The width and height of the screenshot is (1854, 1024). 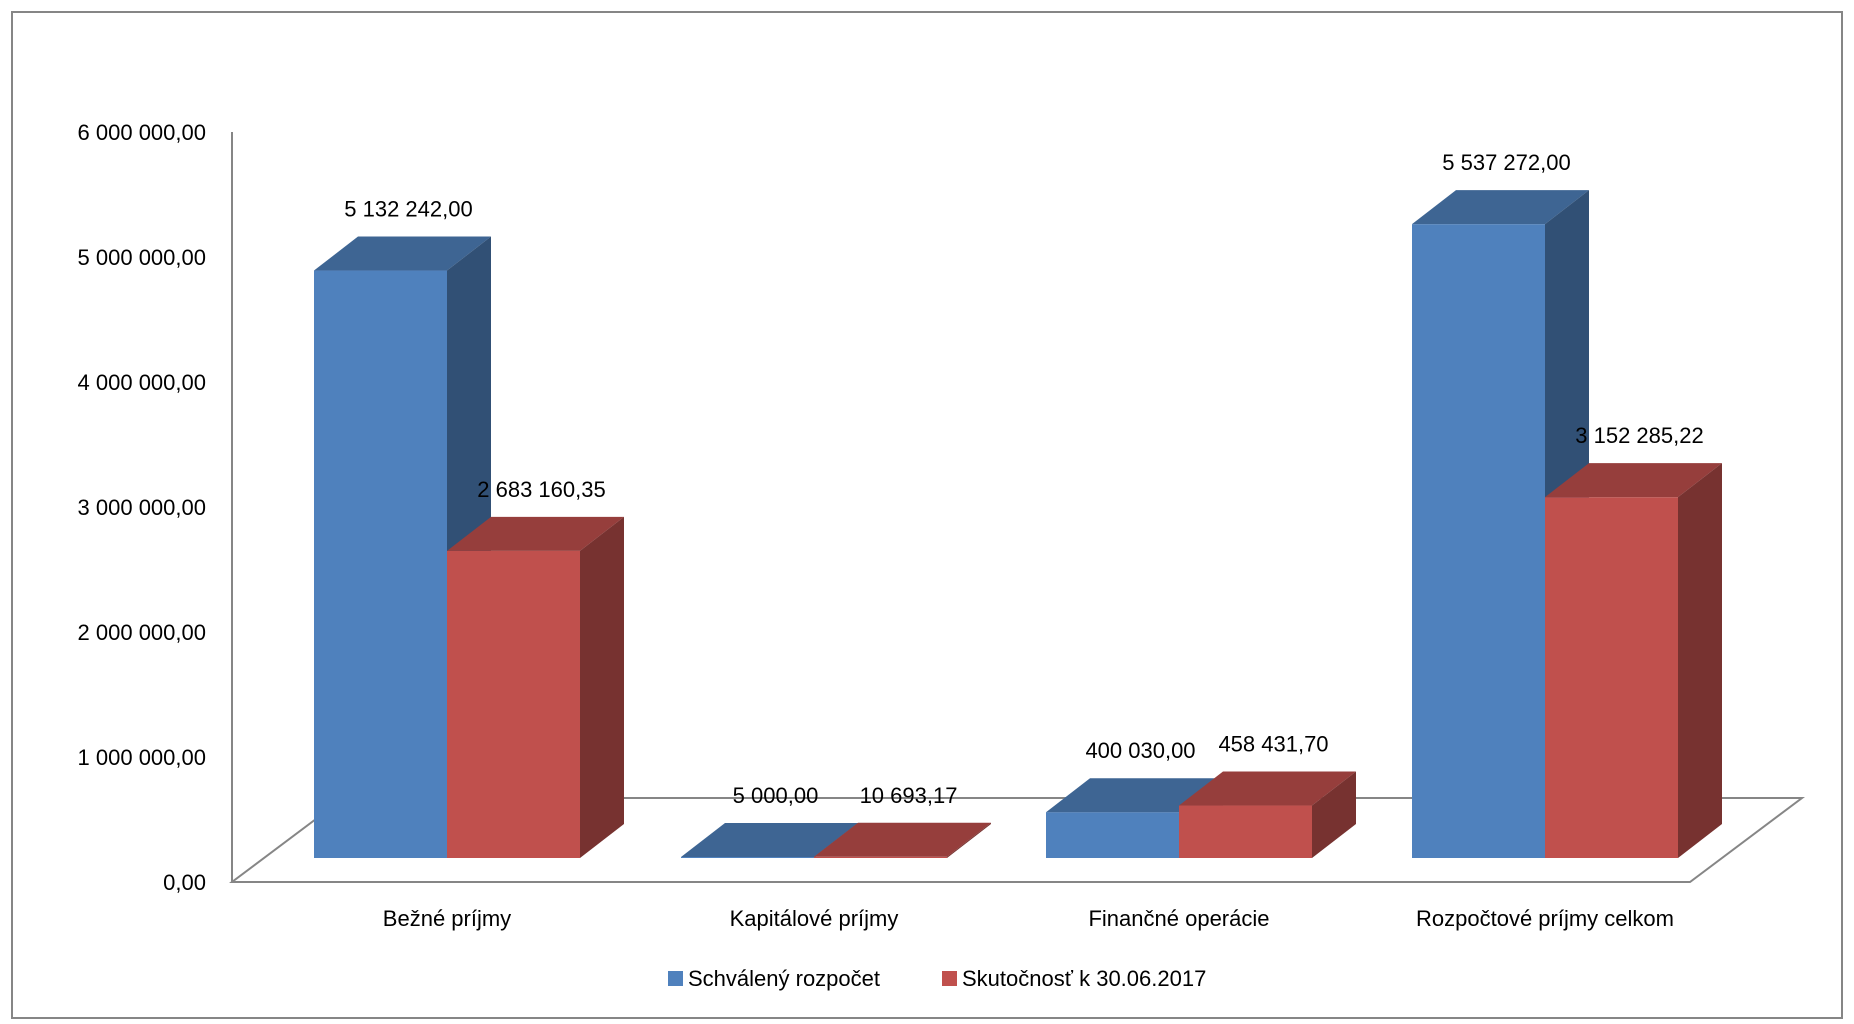 What do you see at coordinates (909, 795) in the screenshot?
I see `data-label: 10 693,17` at bounding box center [909, 795].